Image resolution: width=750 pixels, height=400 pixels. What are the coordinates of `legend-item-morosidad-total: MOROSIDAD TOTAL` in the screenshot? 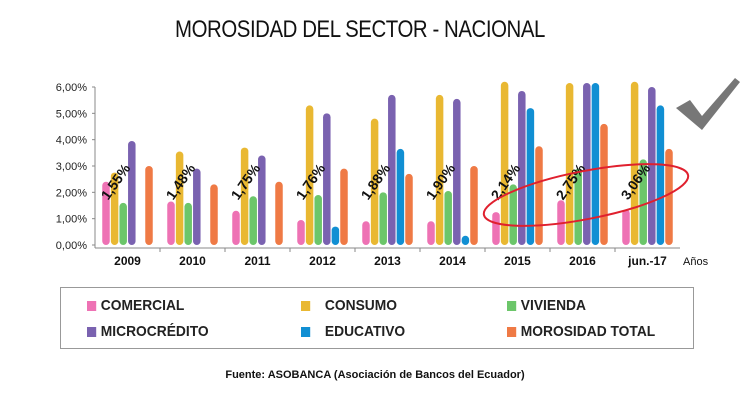 It's located at (581, 331).